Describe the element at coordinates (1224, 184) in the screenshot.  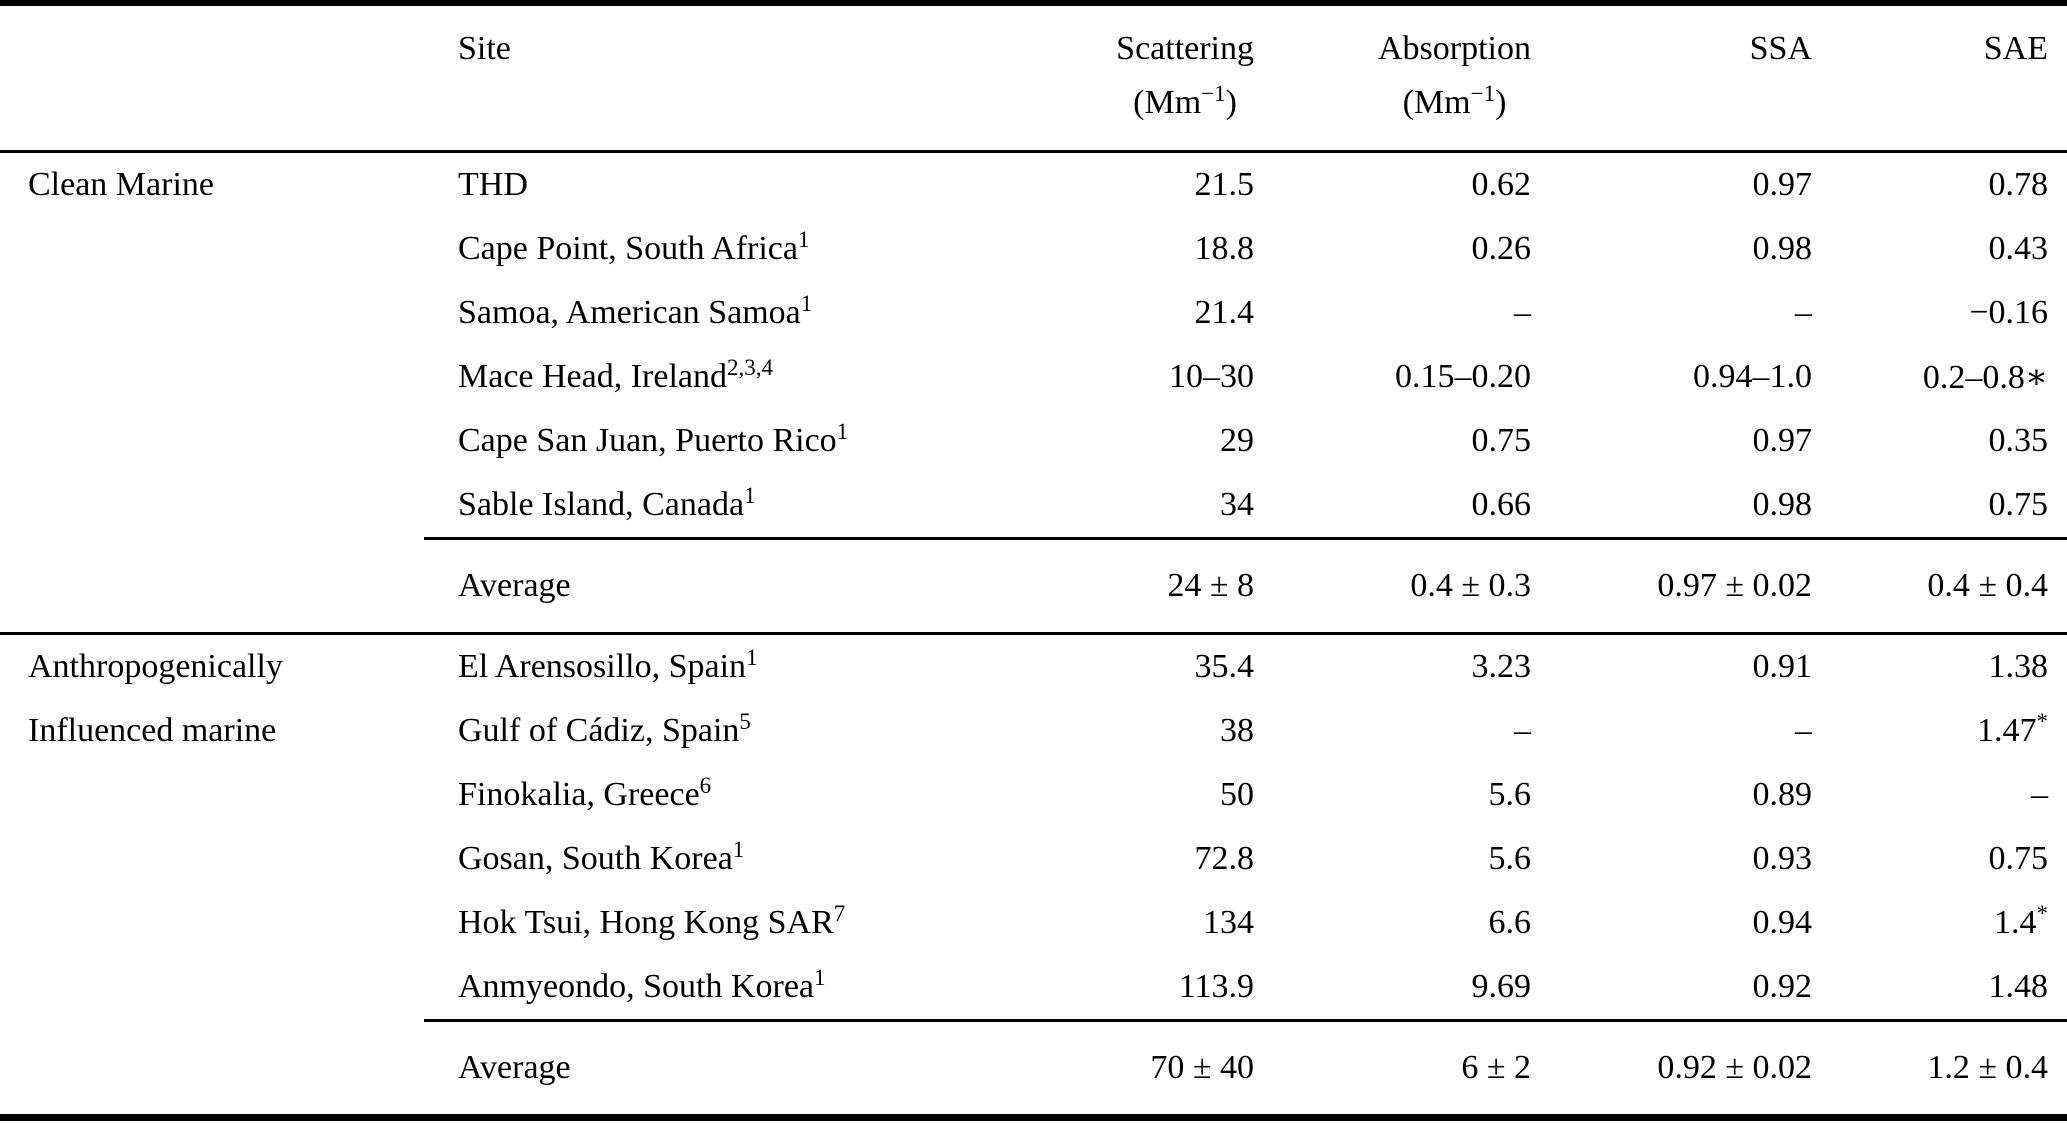
I see `scattering-value: 21.5` at that location.